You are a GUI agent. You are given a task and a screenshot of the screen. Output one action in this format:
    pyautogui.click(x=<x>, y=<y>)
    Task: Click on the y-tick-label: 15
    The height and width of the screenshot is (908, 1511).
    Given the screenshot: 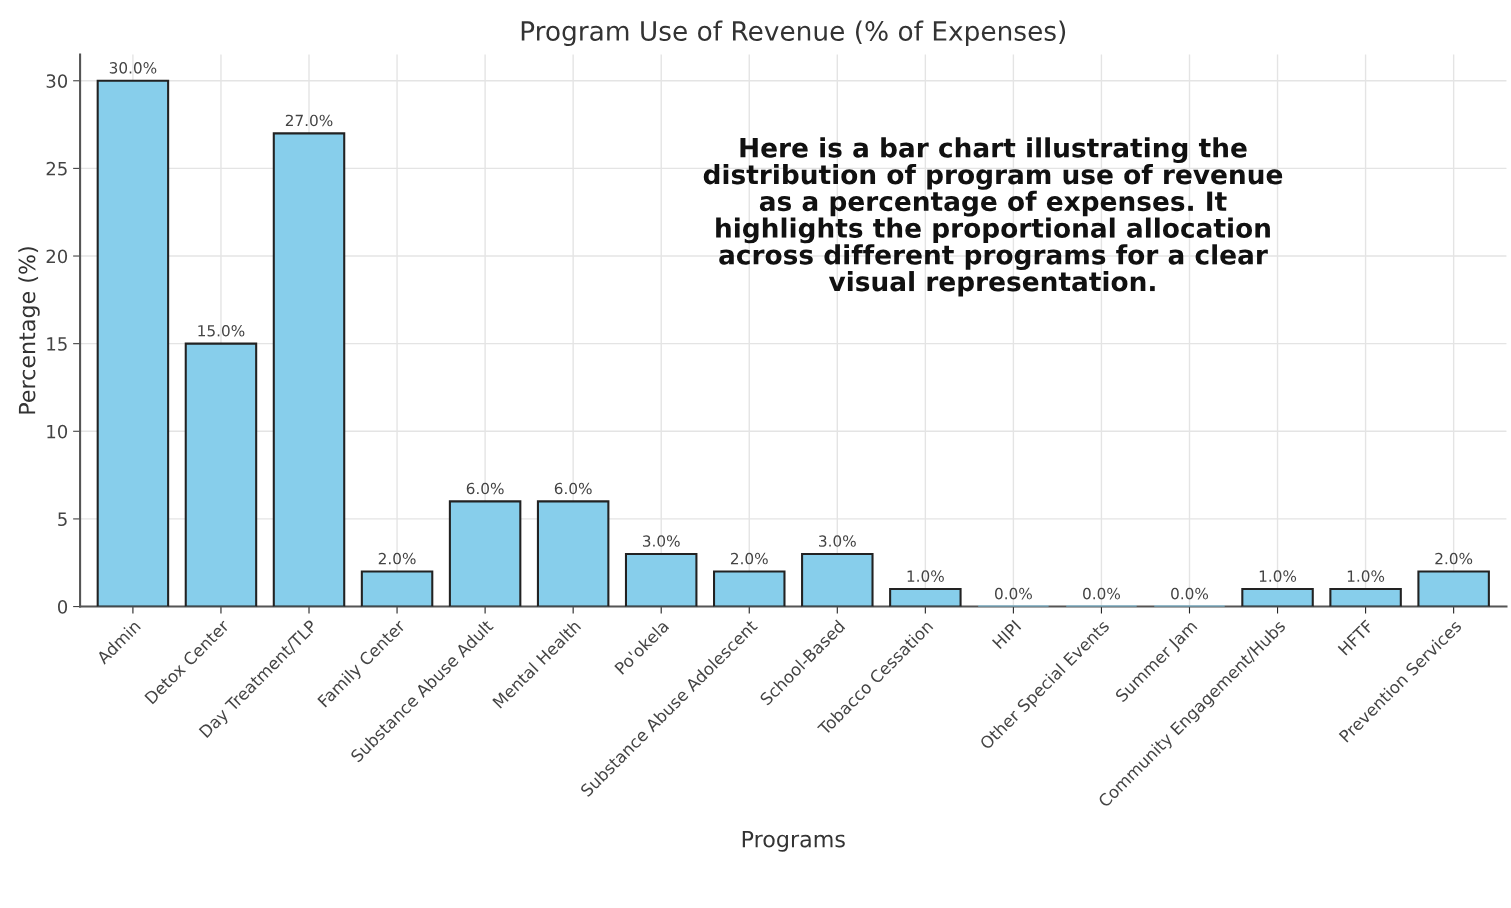 What is the action you would take?
    pyautogui.click(x=57, y=344)
    